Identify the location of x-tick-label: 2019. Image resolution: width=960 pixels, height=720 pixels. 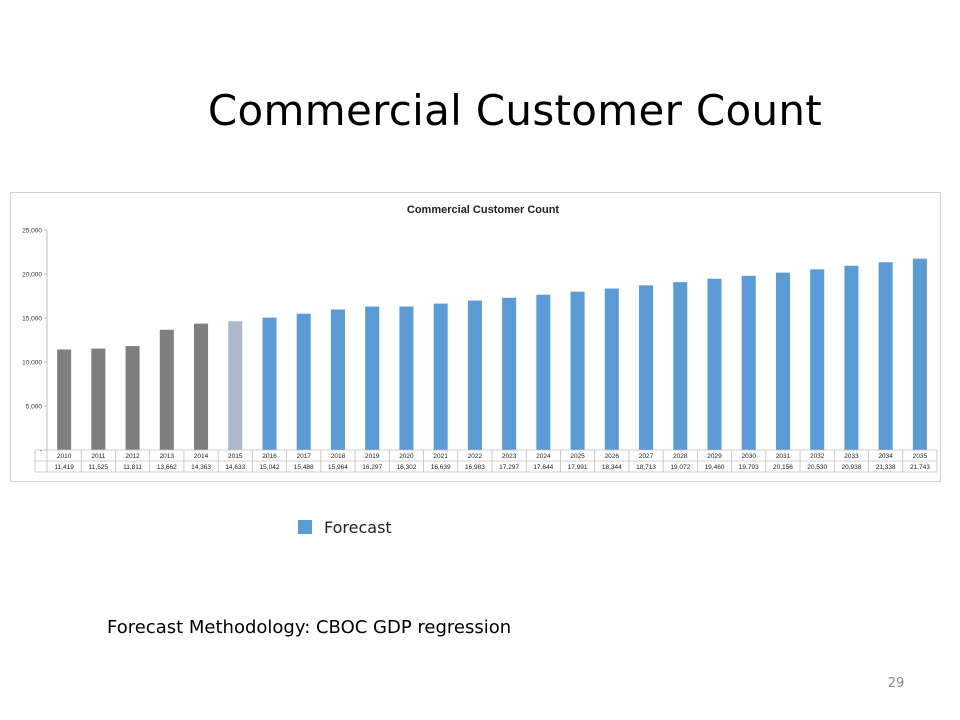
(372, 456).